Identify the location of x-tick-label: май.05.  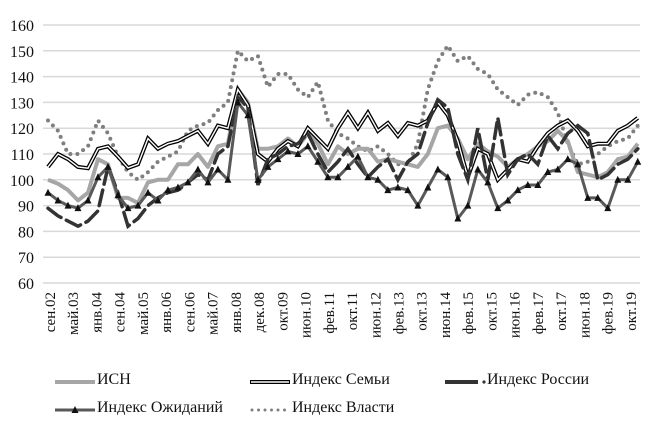
(144, 313).